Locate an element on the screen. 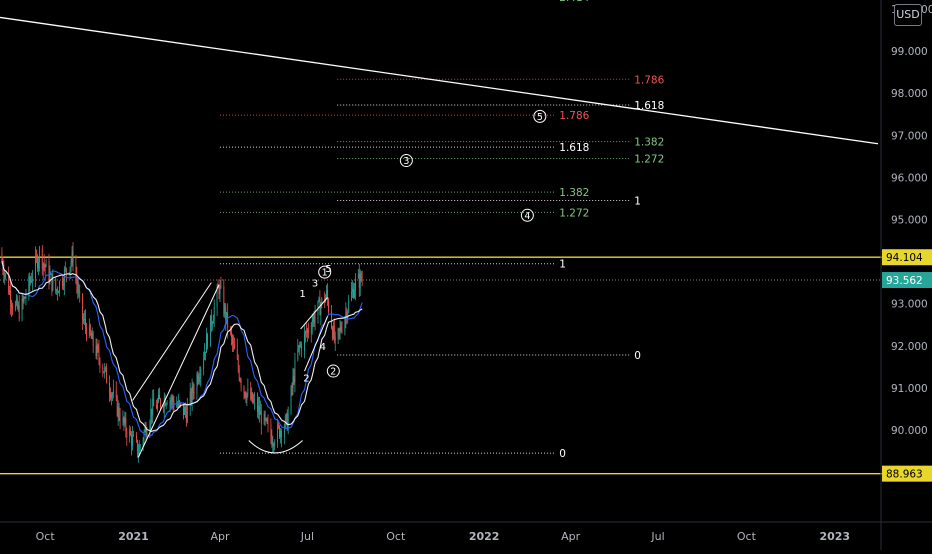 Image resolution: width=932 pixels, height=554 pixels. w-pattern-line is located at coordinates (178, 371).